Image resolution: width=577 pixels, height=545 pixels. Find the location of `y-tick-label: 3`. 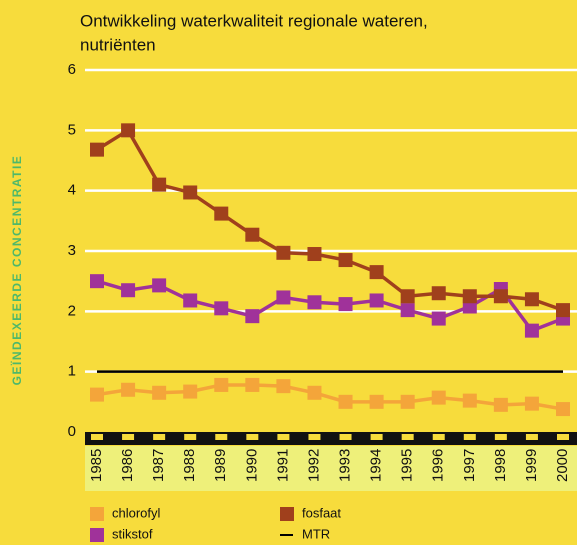

y-tick-label: 3 is located at coordinates (72, 250).